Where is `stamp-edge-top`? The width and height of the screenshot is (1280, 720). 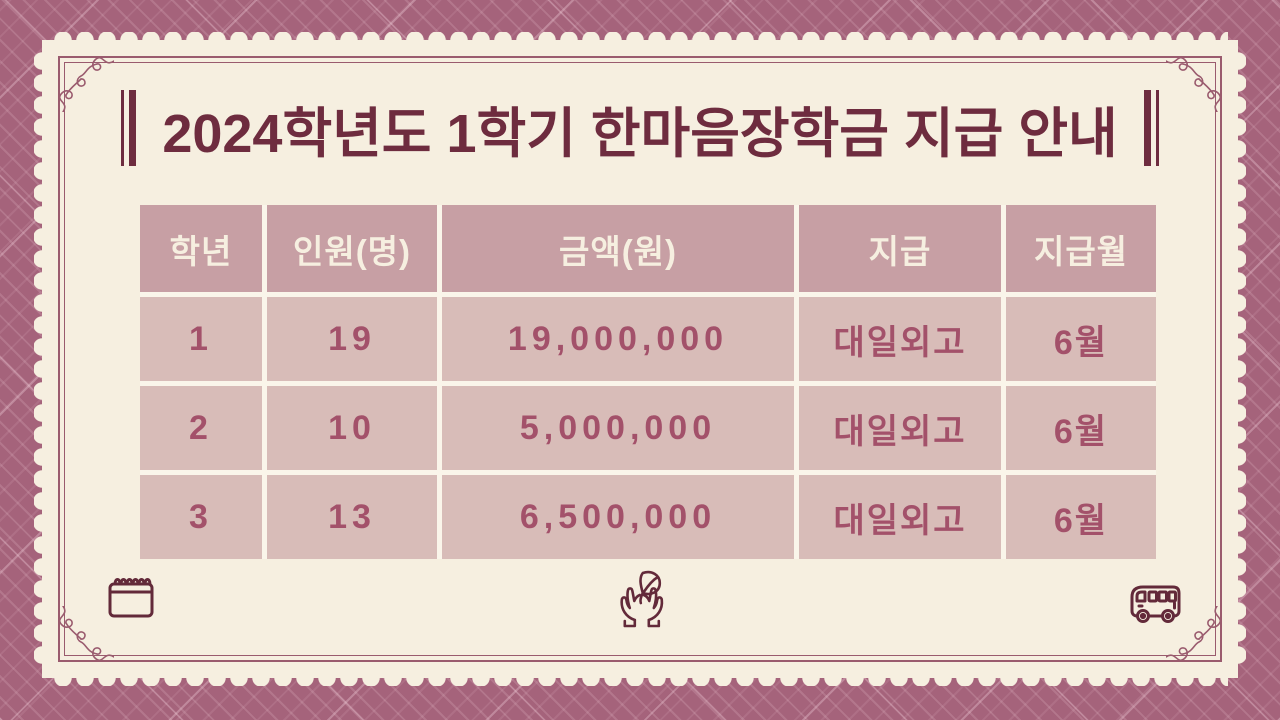
stamp-edge-top is located at coordinates (640, 40).